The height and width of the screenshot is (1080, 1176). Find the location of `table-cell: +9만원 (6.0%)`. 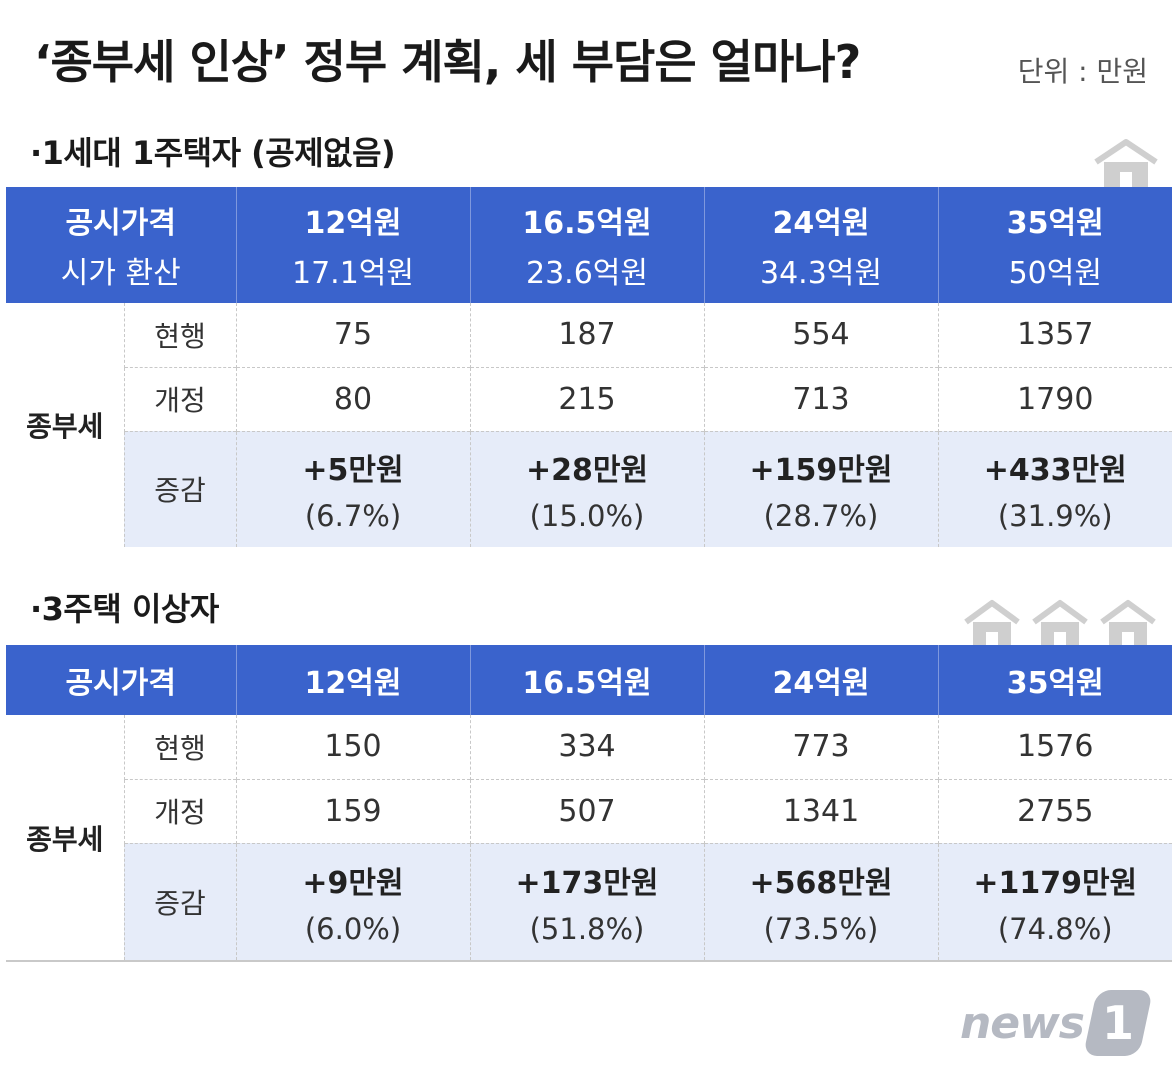

table-cell: +9만원 (6.0%) is located at coordinates (352, 901).